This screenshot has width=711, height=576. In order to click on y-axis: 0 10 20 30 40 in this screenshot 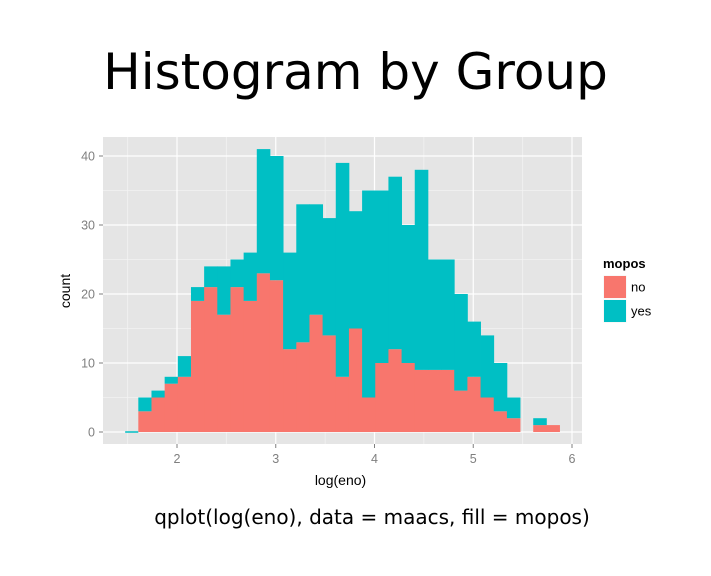, I will do `click(92, 295)`.